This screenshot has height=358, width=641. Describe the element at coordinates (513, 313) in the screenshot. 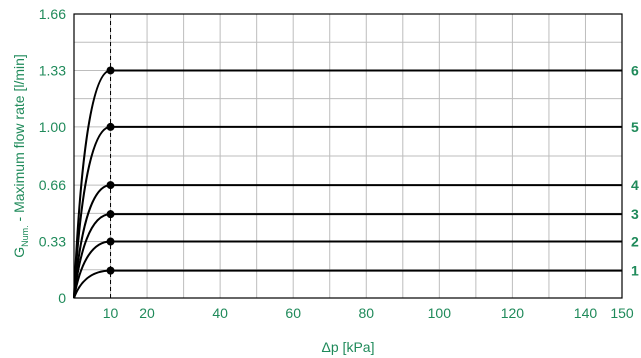

I see `x-tick-label: 120` at that location.